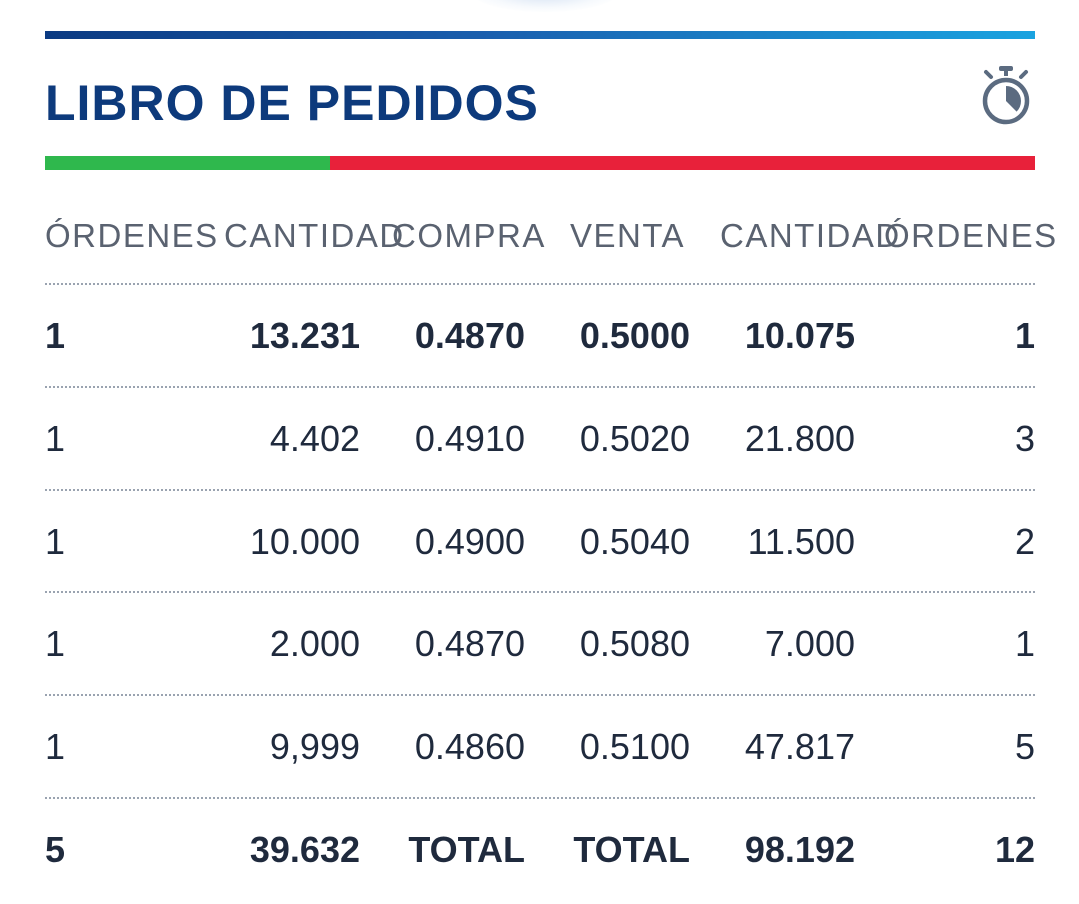 Image resolution: width=1079 pixels, height=904 pixels. What do you see at coordinates (545, 6) in the screenshot?
I see `top-glow-decoration` at bounding box center [545, 6].